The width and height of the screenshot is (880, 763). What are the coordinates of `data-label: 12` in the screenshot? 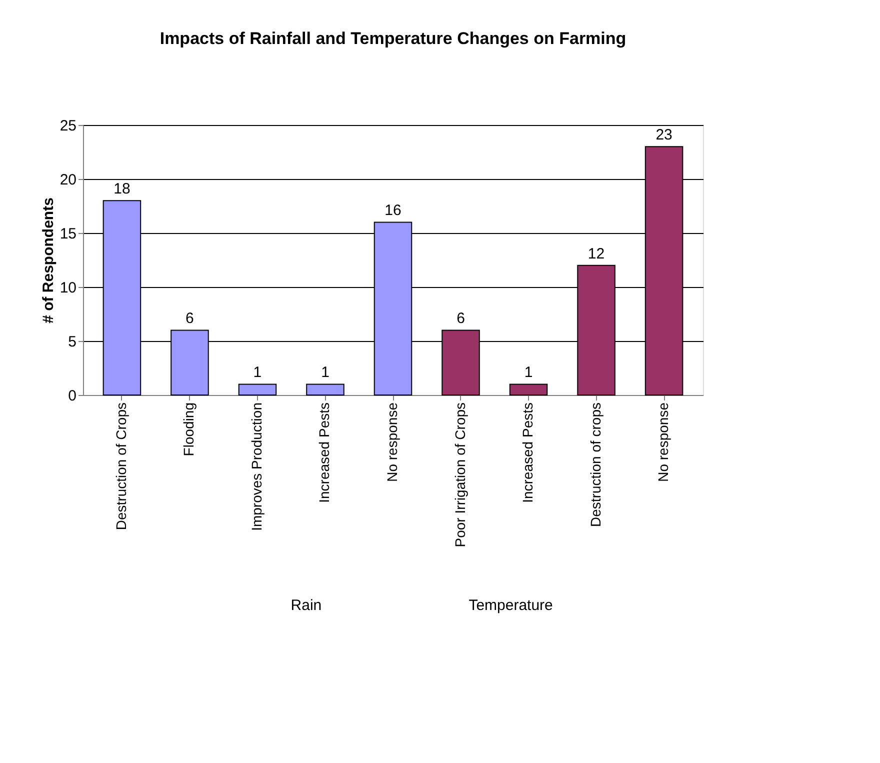 It's located at (596, 253).